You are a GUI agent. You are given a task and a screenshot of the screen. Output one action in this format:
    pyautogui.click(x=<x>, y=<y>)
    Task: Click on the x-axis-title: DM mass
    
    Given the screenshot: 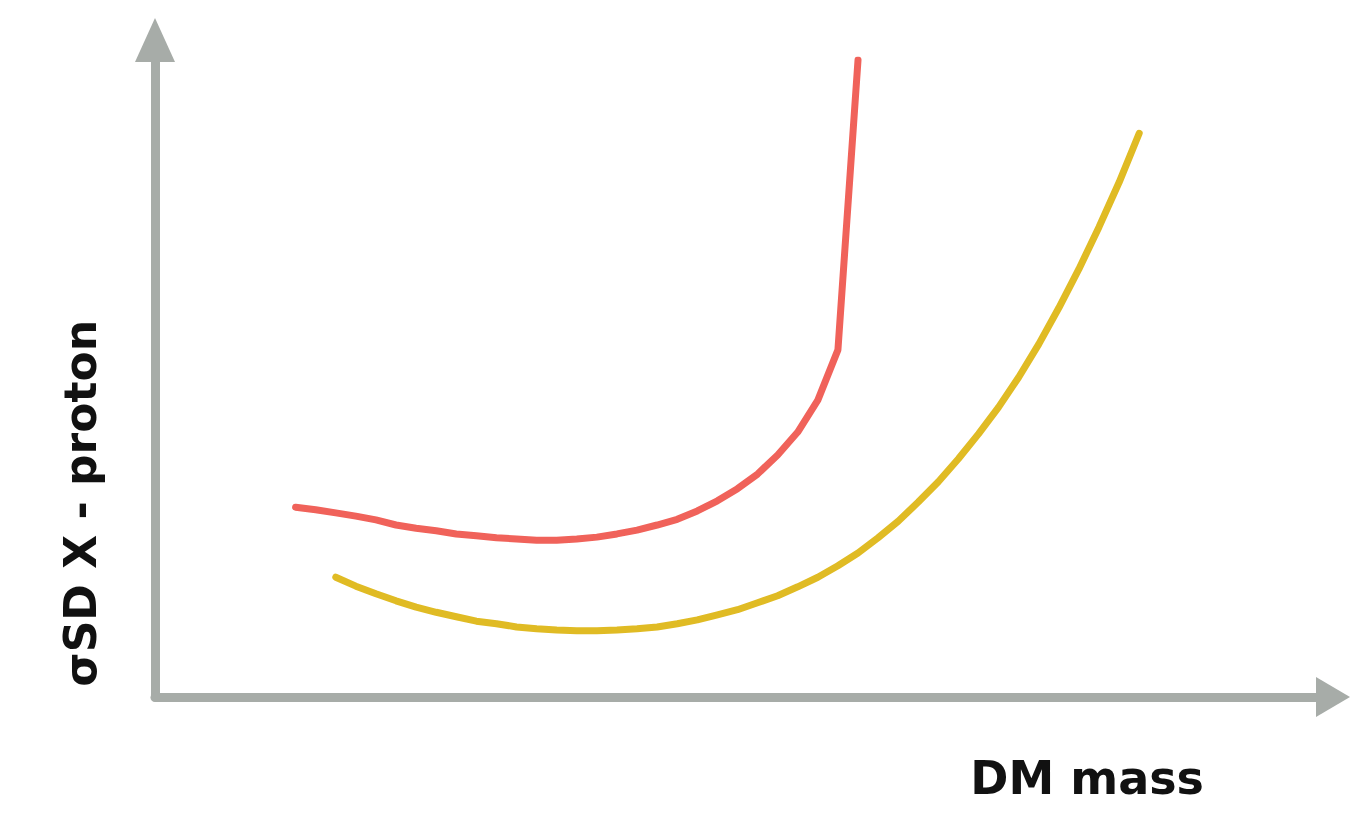 What is the action you would take?
    pyautogui.click(x=1087, y=778)
    